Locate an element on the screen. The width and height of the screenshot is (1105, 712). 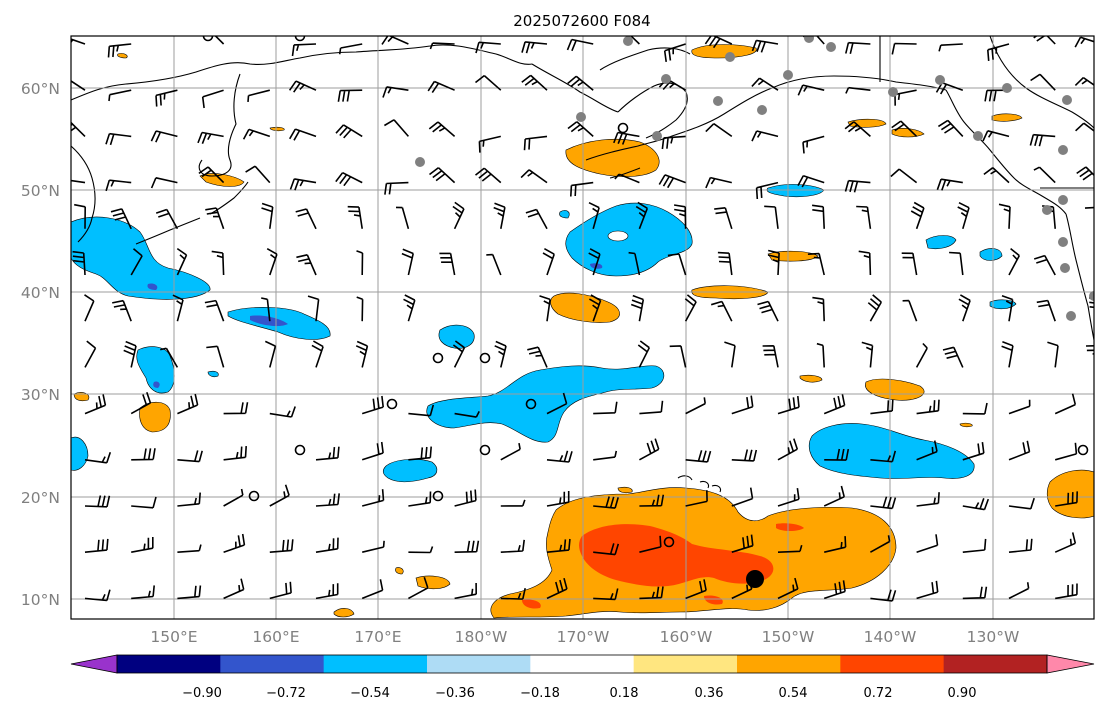
colorbar-tick-label: 0.90 is located at coordinates (962, 693).